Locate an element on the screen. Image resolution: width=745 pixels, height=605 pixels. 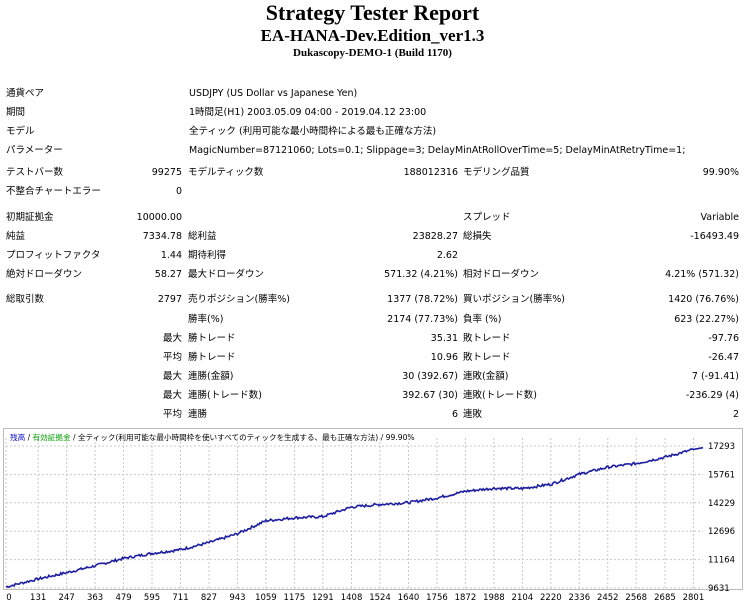
max-consec-amount-word: 最大 is located at coordinates (172, 395).